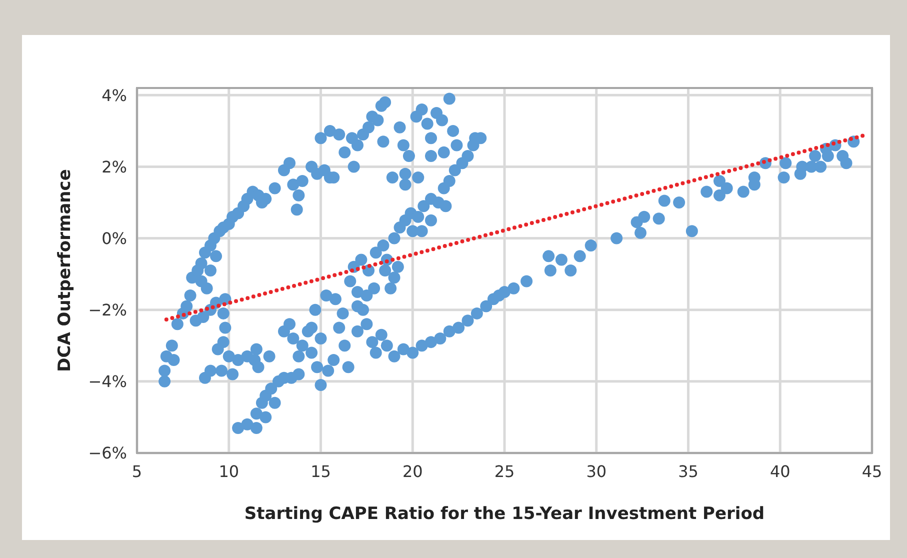  What do you see at coordinates (114, 166) in the screenshot?
I see `y-tick-label: 2%` at bounding box center [114, 166].